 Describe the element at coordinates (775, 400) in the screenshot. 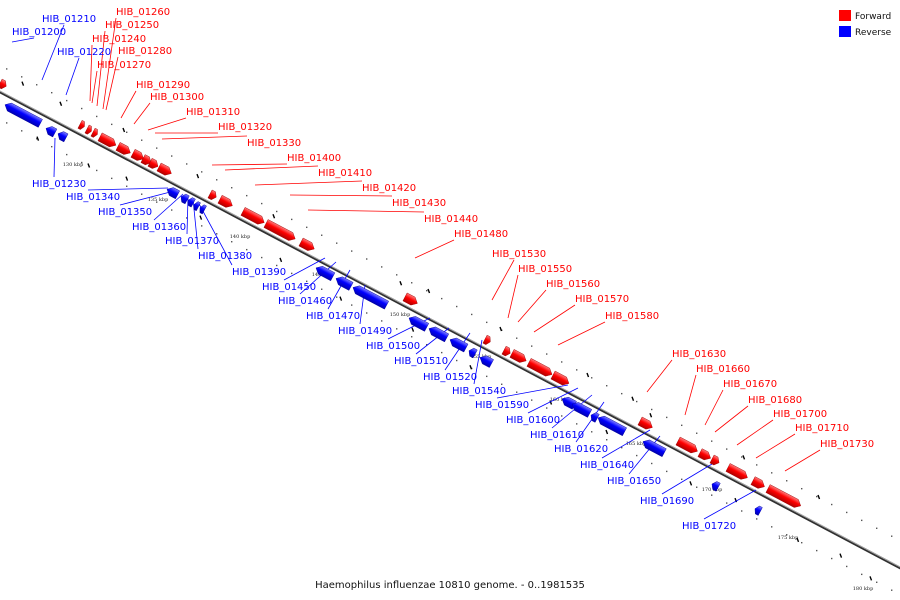

I see `gene-label: HIB_01680` at that location.